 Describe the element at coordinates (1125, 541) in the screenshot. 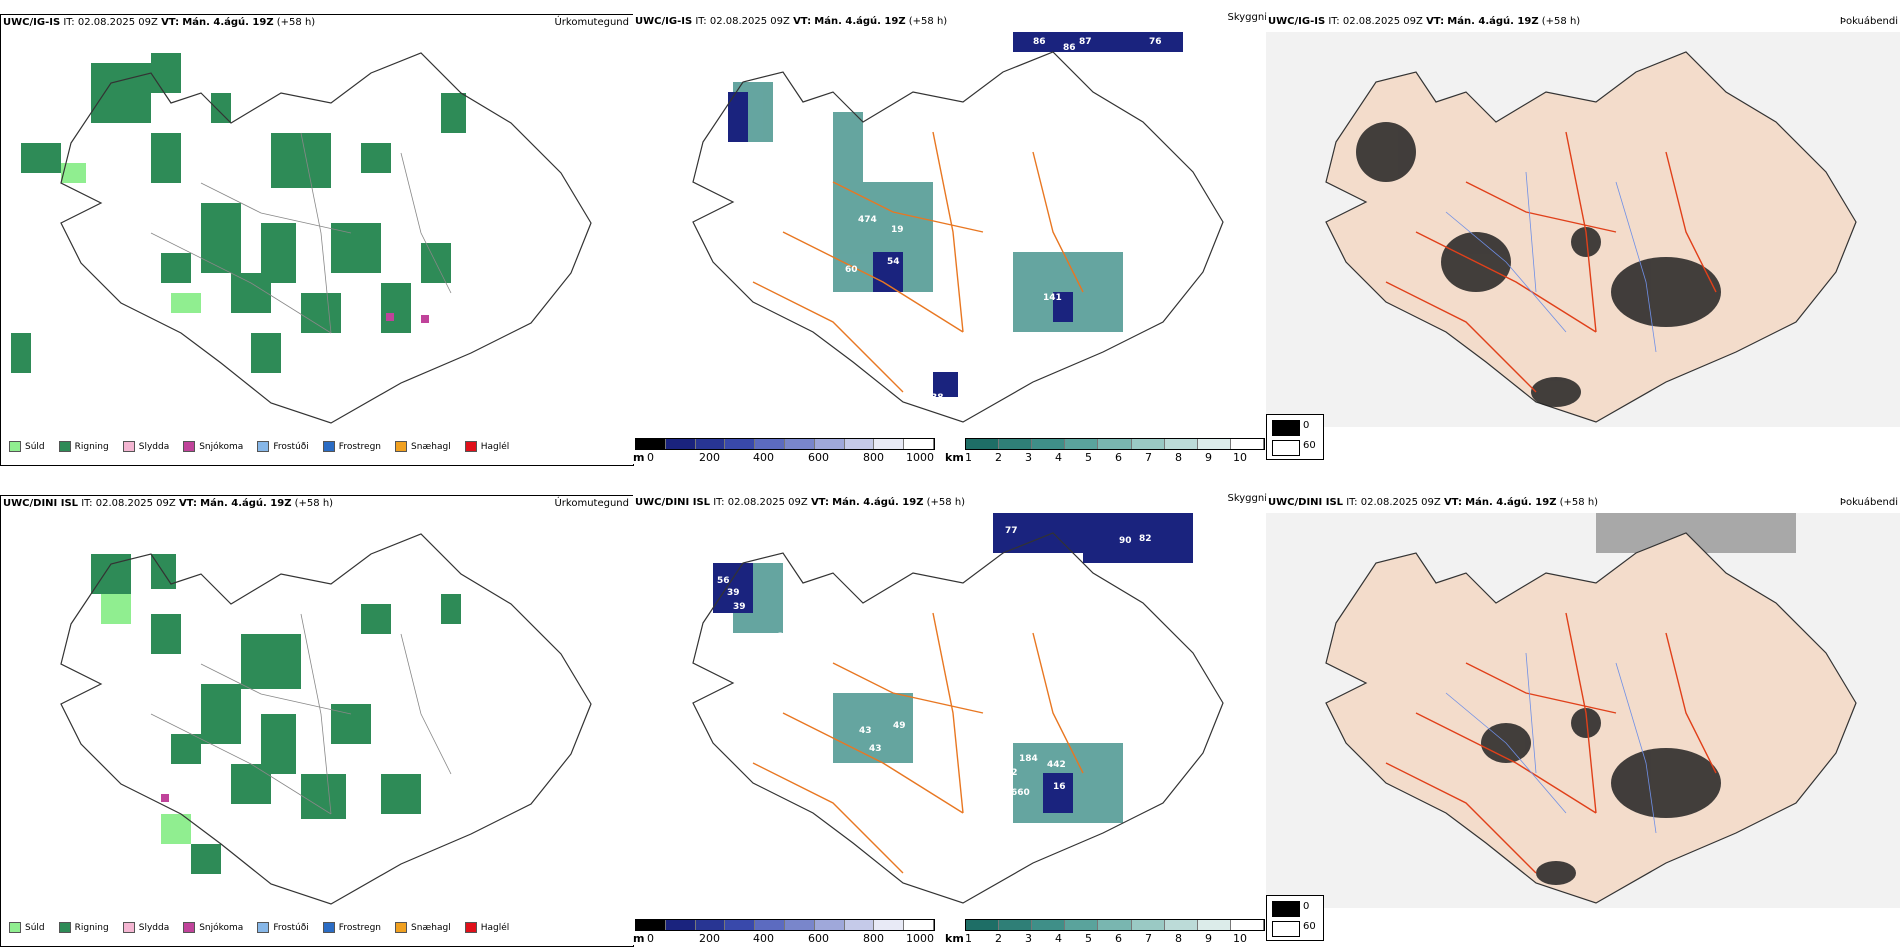

I see `svg-text: 90` at that location.